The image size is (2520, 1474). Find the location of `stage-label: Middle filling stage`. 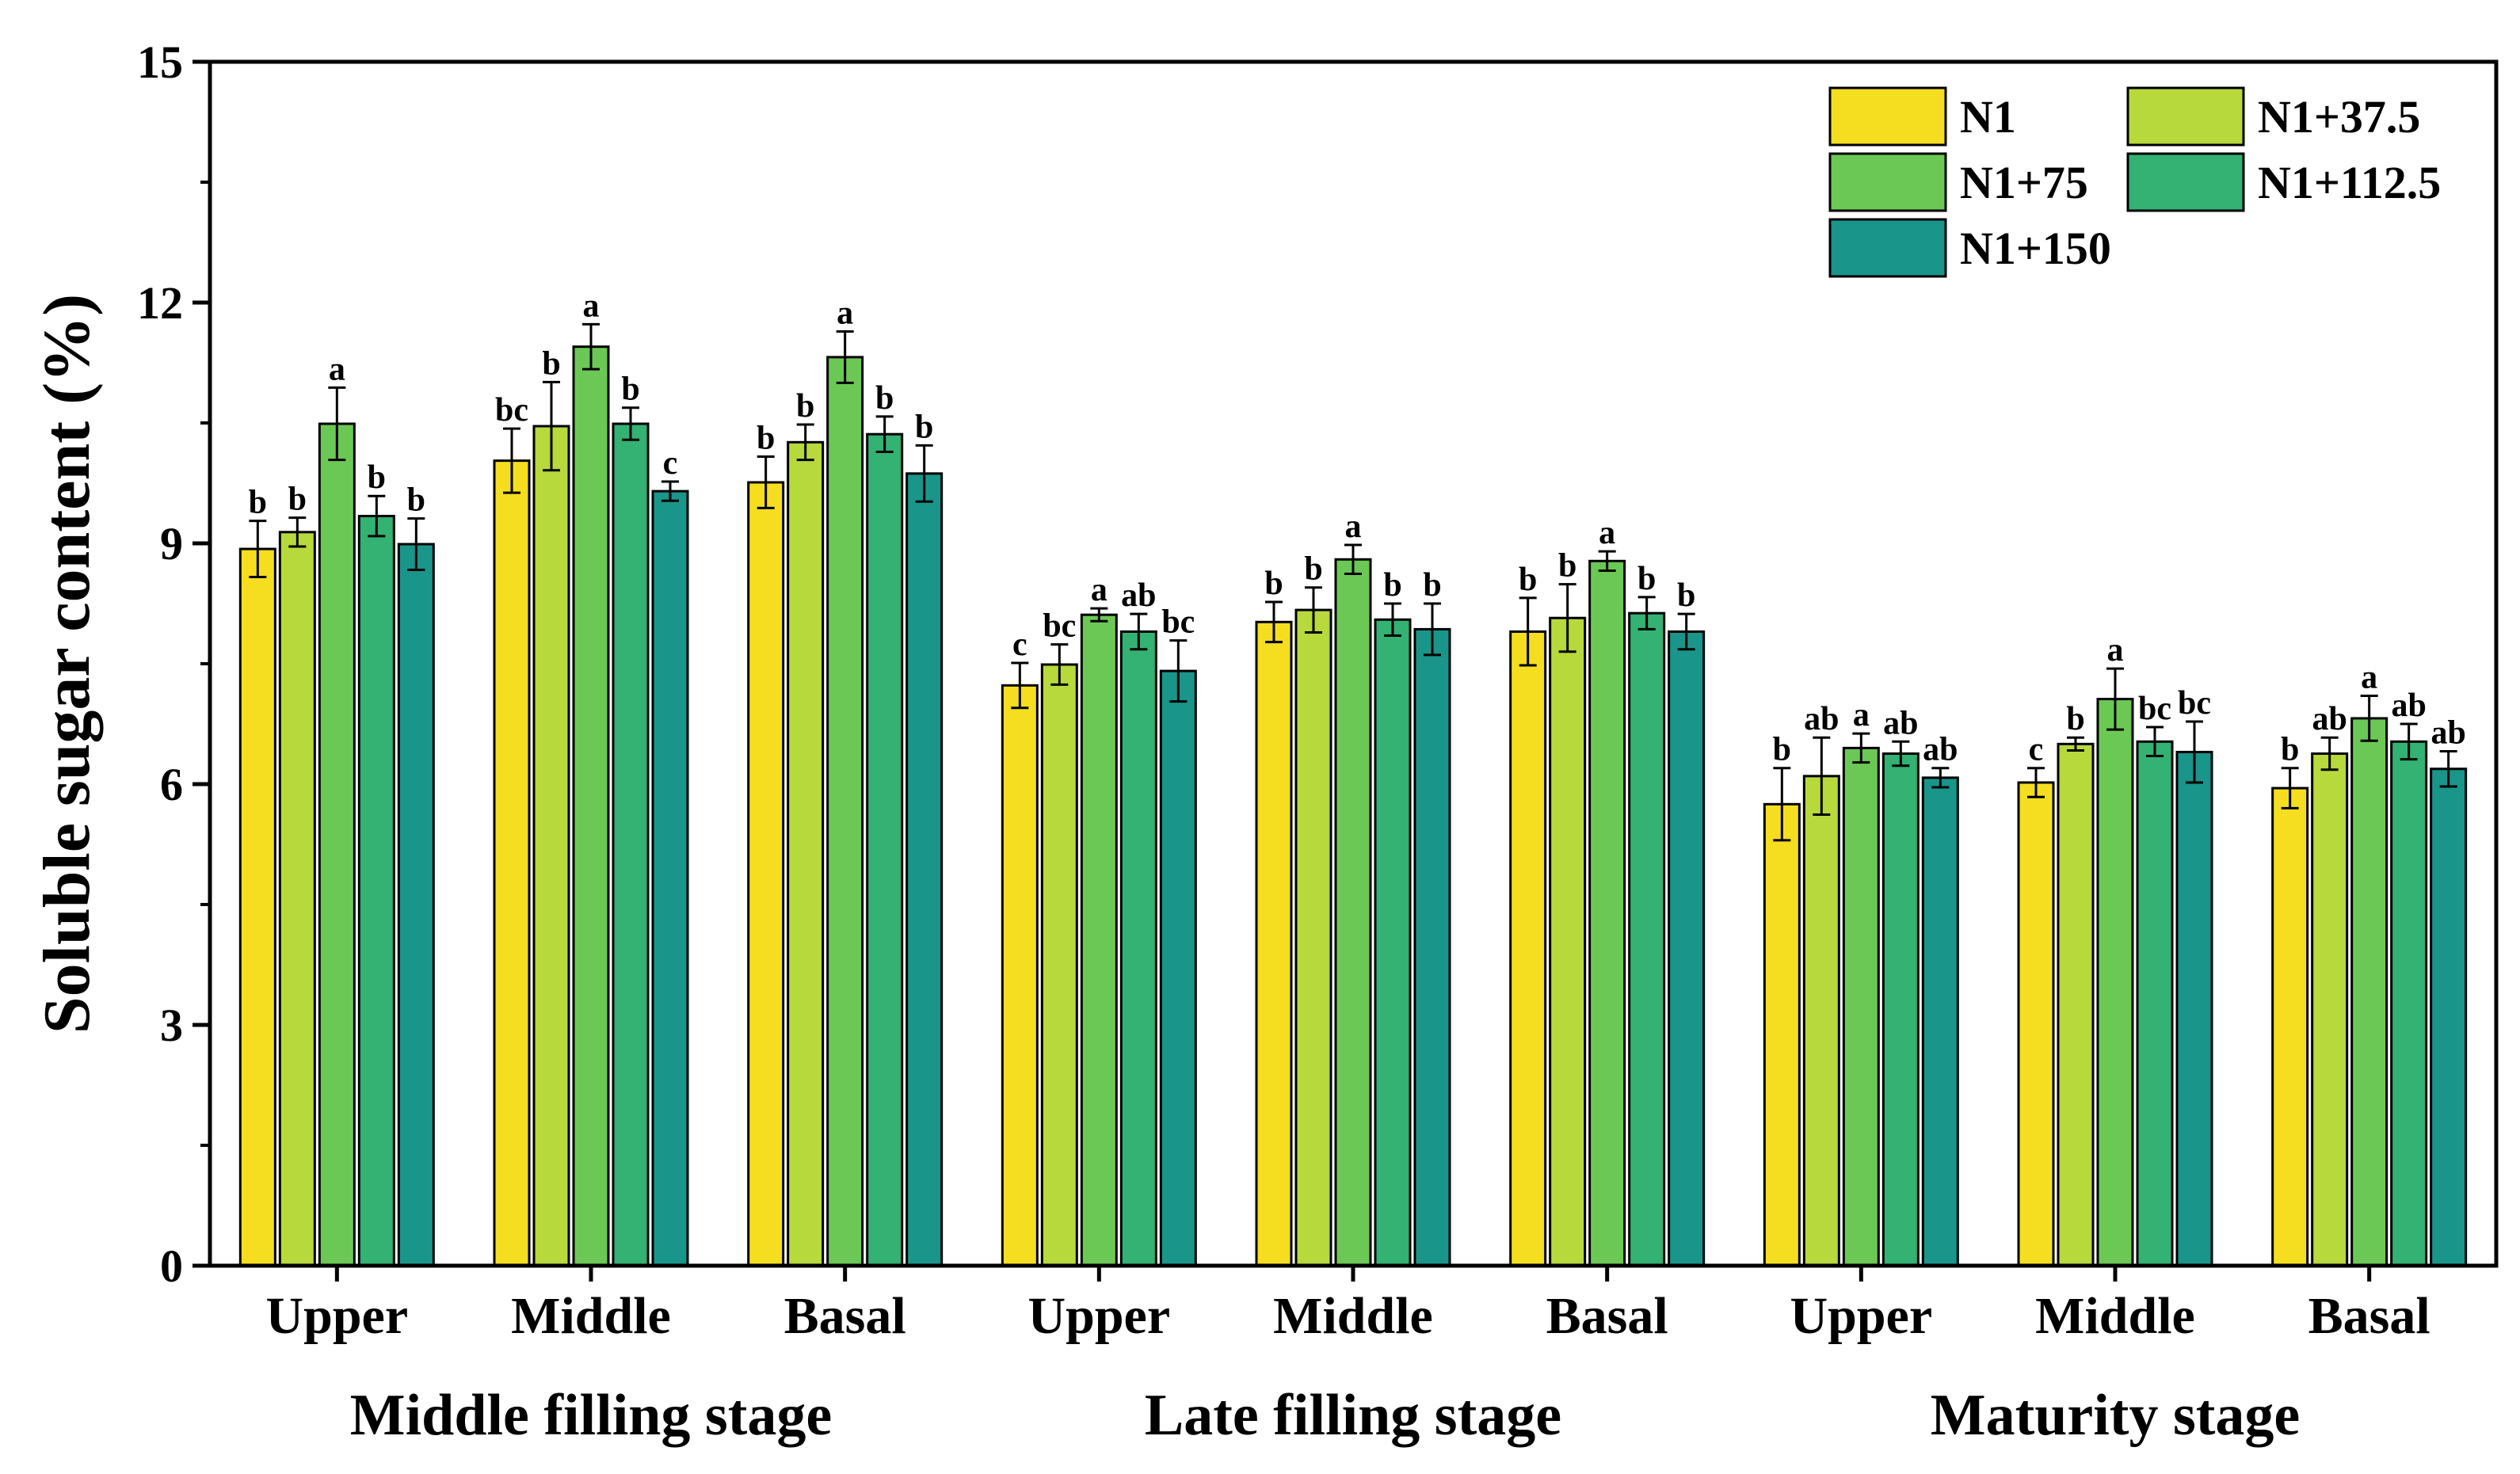

stage-label: Middle filling stage is located at coordinates (591, 1415).